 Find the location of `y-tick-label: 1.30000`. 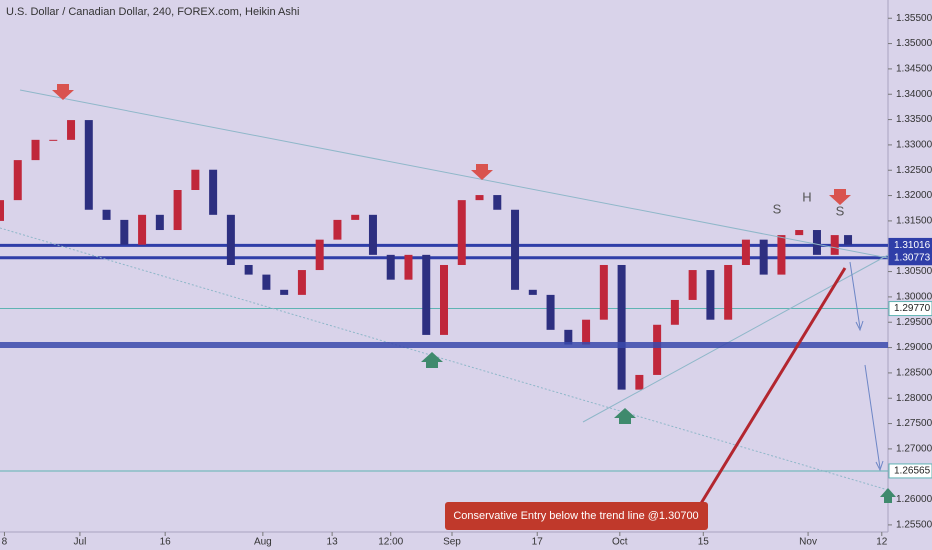

y-tick-label: 1.30000 is located at coordinates (914, 297).